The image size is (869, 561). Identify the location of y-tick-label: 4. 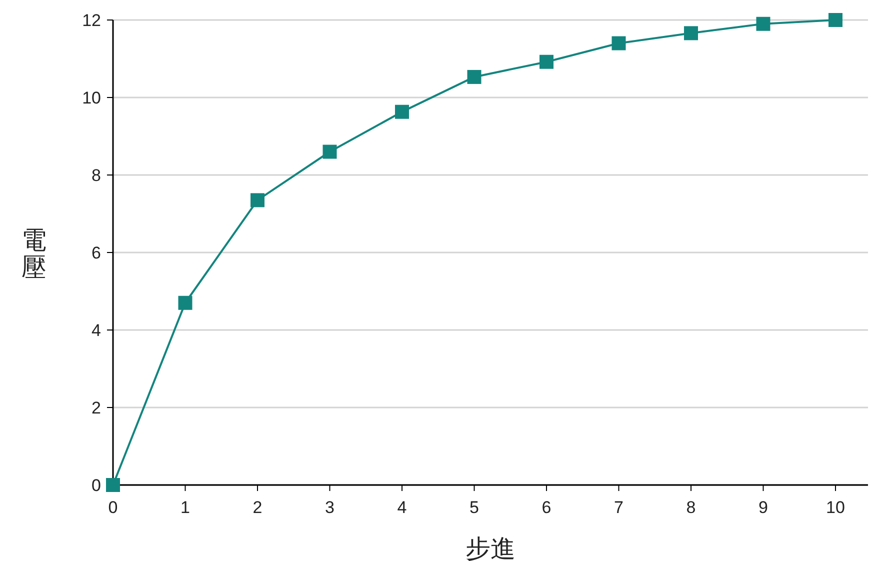
(96, 330).